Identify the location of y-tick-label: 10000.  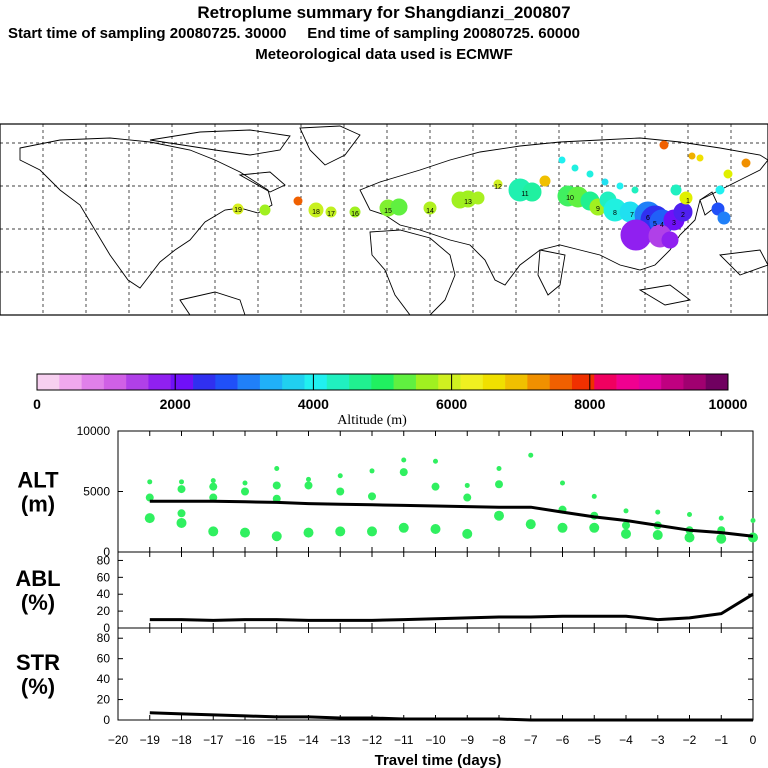
(94, 431).